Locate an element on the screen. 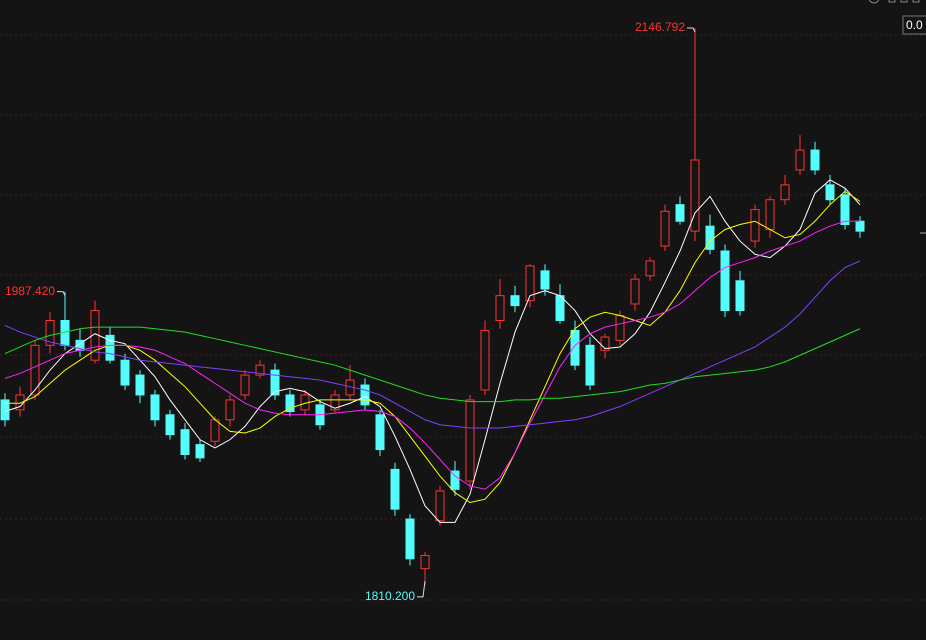  value-box is located at coordinates (914, 25).